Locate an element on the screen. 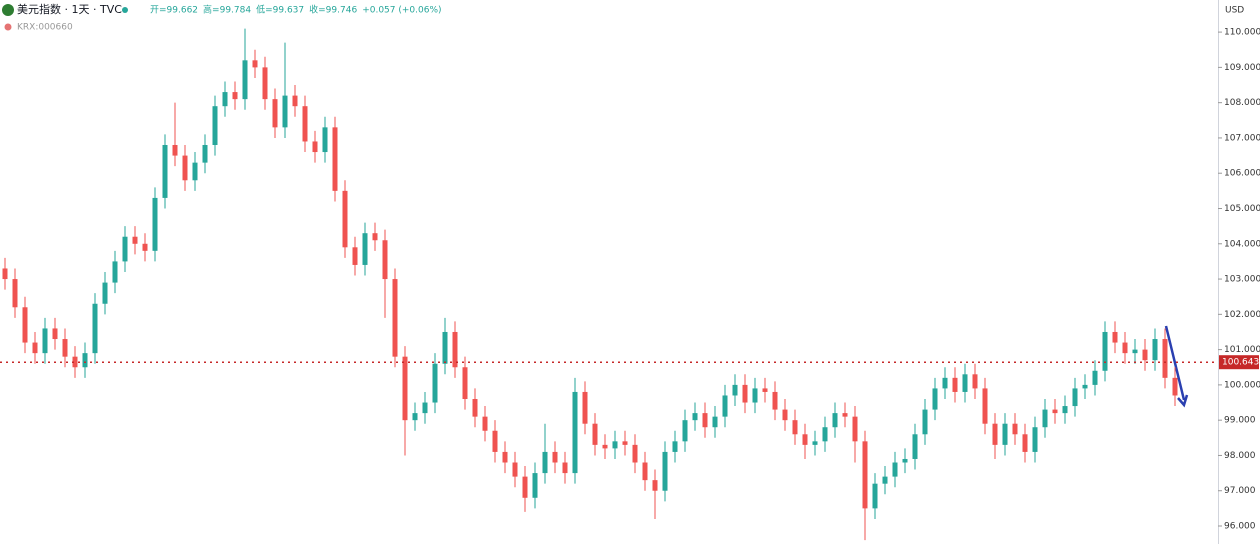  ohlc-legend: +0.057 (+0.06%) is located at coordinates (401, 11).